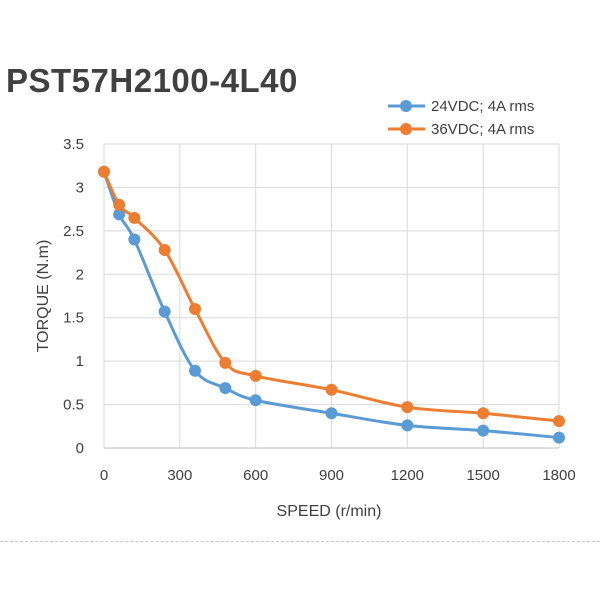 The height and width of the screenshot is (600, 600). I want to click on y-tick-label: 0.5, so click(73, 405).